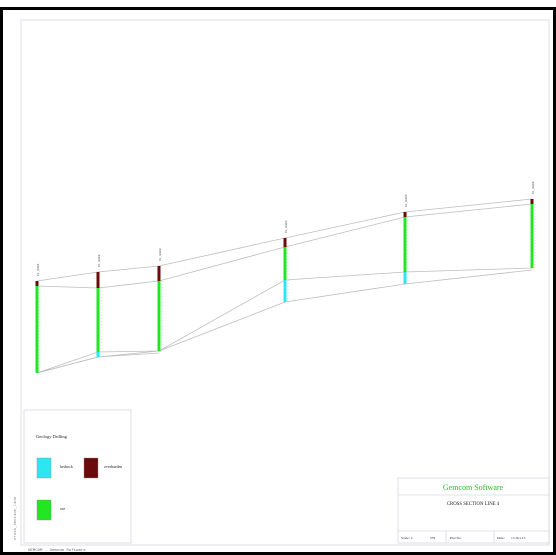 Image resolution: width=556 pixels, height=555 pixels. Describe the element at coordinates (406, 200) in the screenshot. I see `drillhole-label: DL_0005` at that location.